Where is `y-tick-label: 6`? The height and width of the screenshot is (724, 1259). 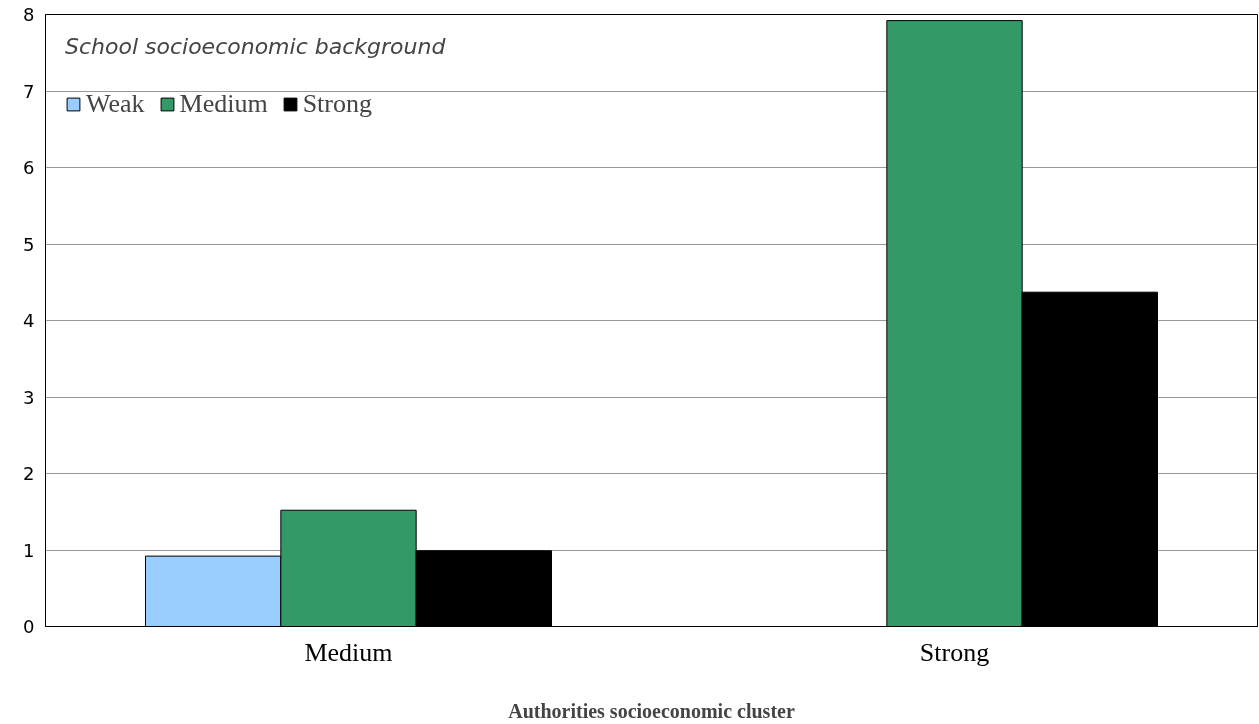 y-tick-label: 6 is located at coordinates (29, 167).